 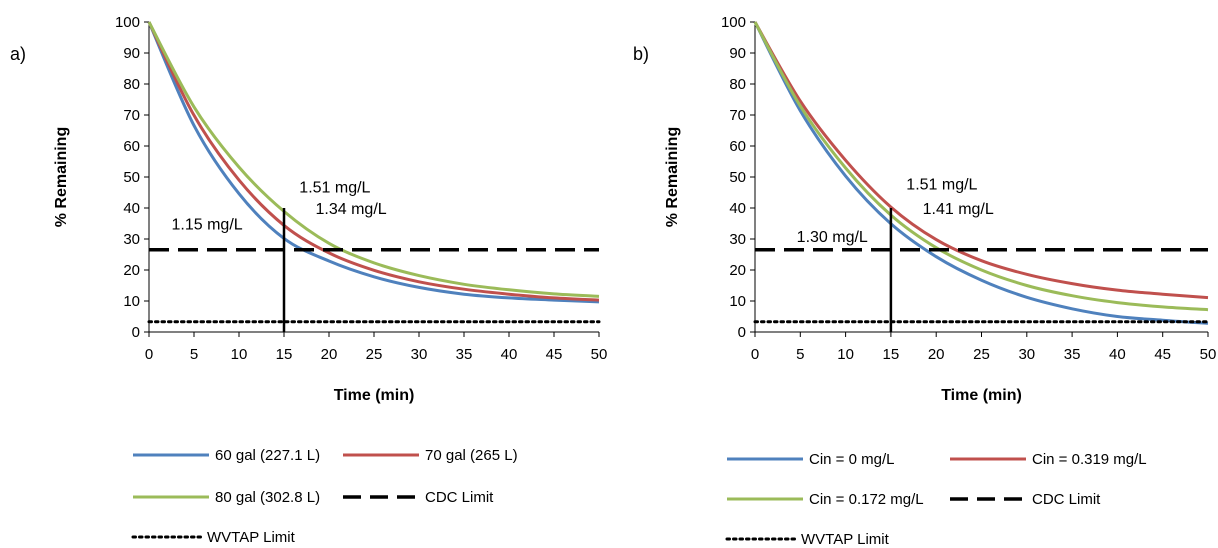 What do you see at coordinates (832, 237) in the screenshot?
I see `annotation-label: 1.30 mg/L` at bounding box center [832, 237].